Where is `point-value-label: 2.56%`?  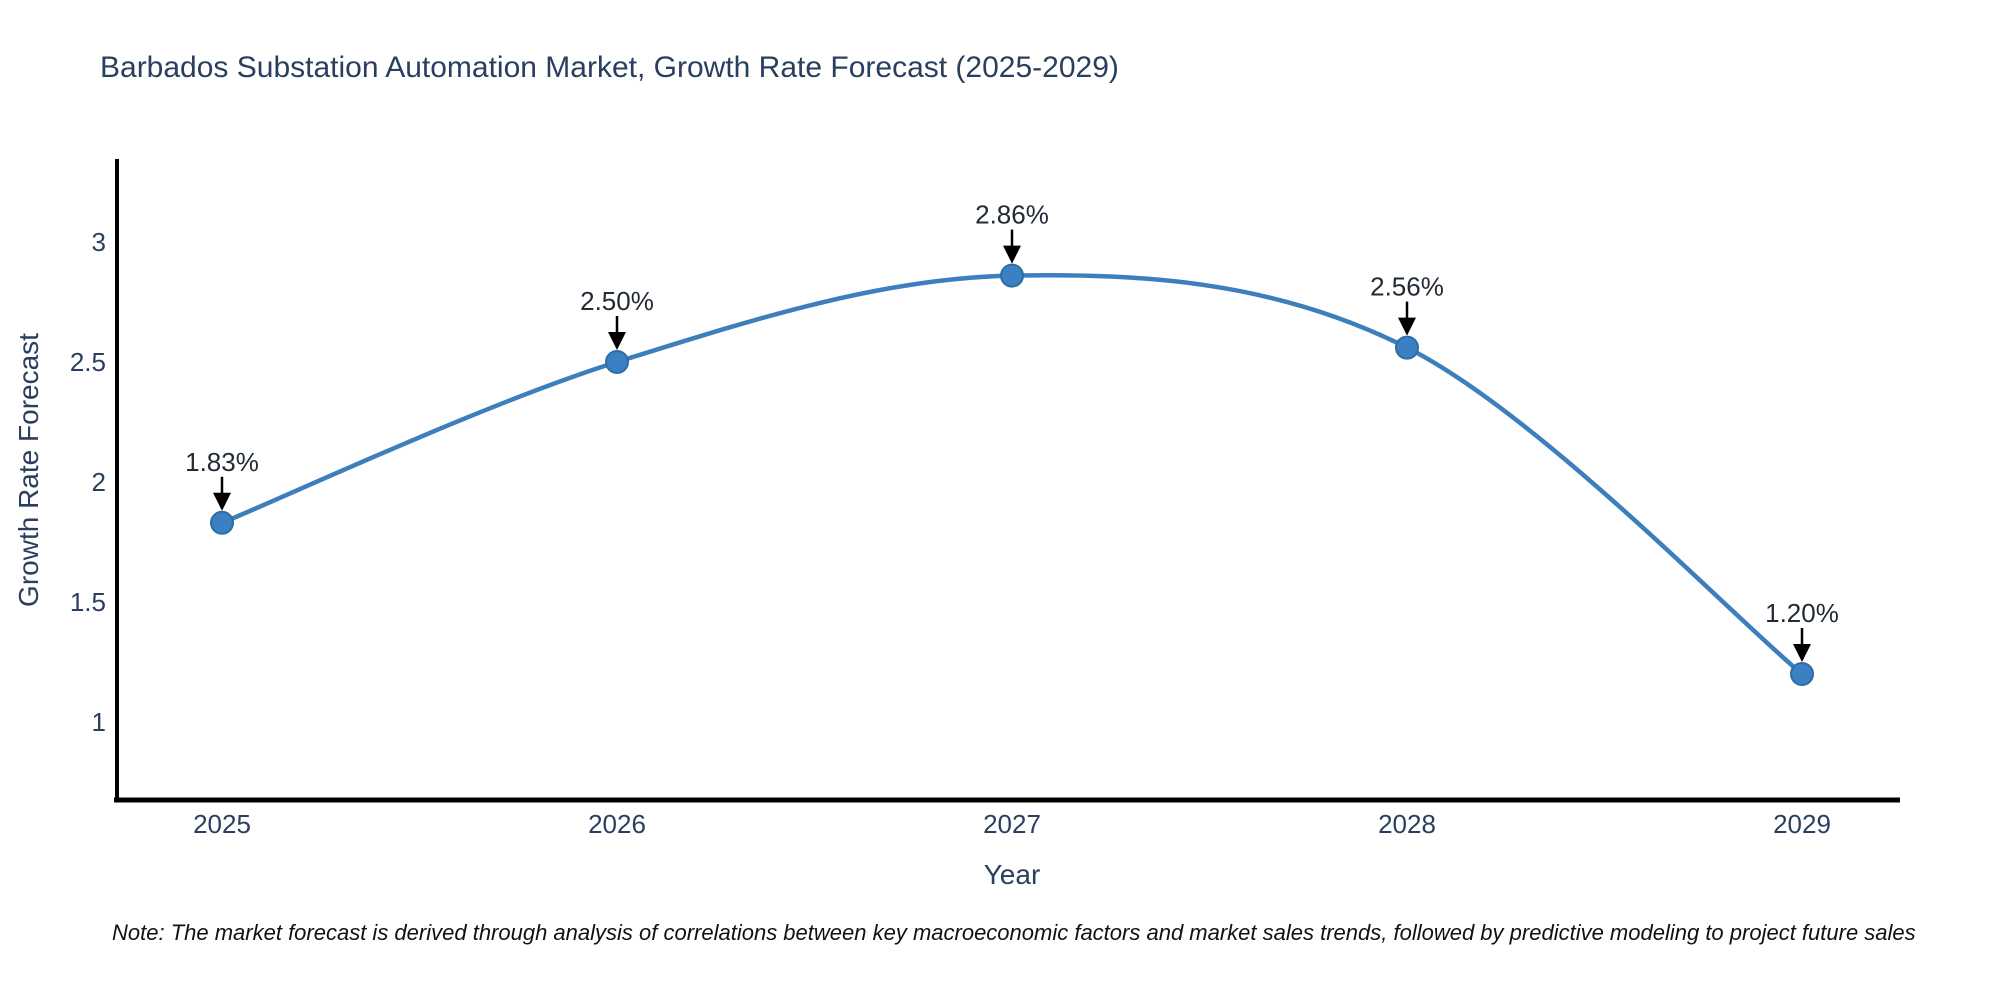
point-value-label: 2.56% is located at coordinates (1407, 287).